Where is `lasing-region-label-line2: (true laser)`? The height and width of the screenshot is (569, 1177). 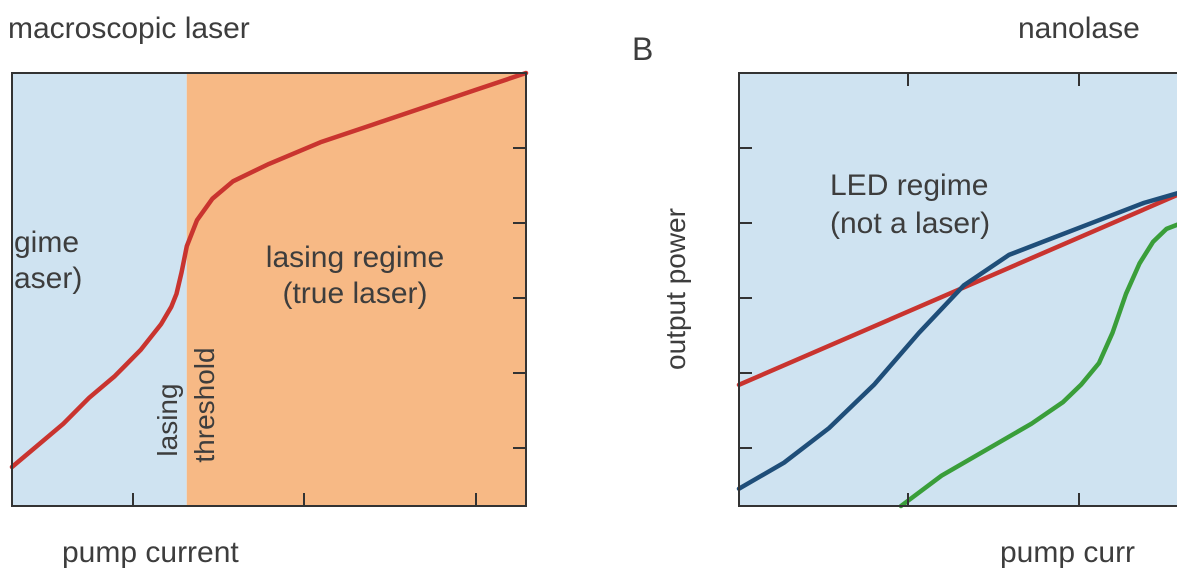
lasing-region-label-line2: (true laser) is located at coordinates (354, 293).